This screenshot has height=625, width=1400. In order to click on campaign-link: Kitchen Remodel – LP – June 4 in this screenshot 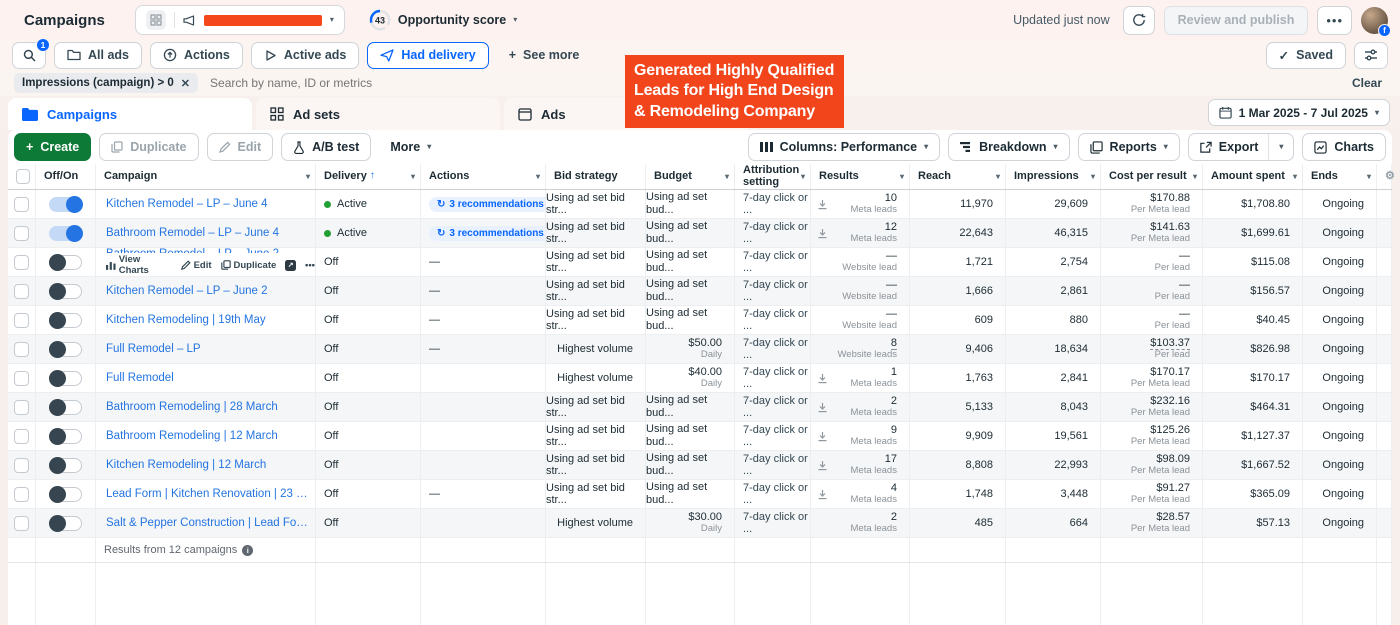, I will do `click(187, 204)`.